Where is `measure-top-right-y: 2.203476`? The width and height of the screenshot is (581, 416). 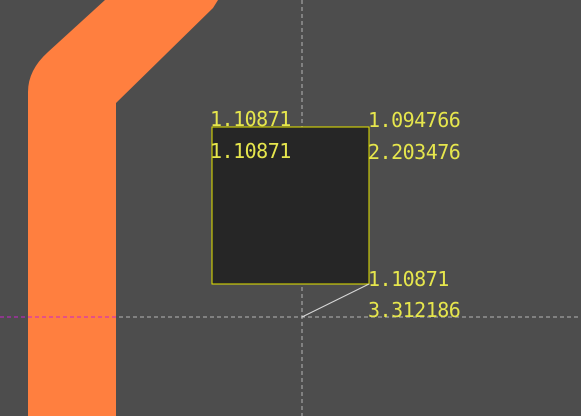 measure-top-right-y: 2.203476 is located at coordinates (414, 152).